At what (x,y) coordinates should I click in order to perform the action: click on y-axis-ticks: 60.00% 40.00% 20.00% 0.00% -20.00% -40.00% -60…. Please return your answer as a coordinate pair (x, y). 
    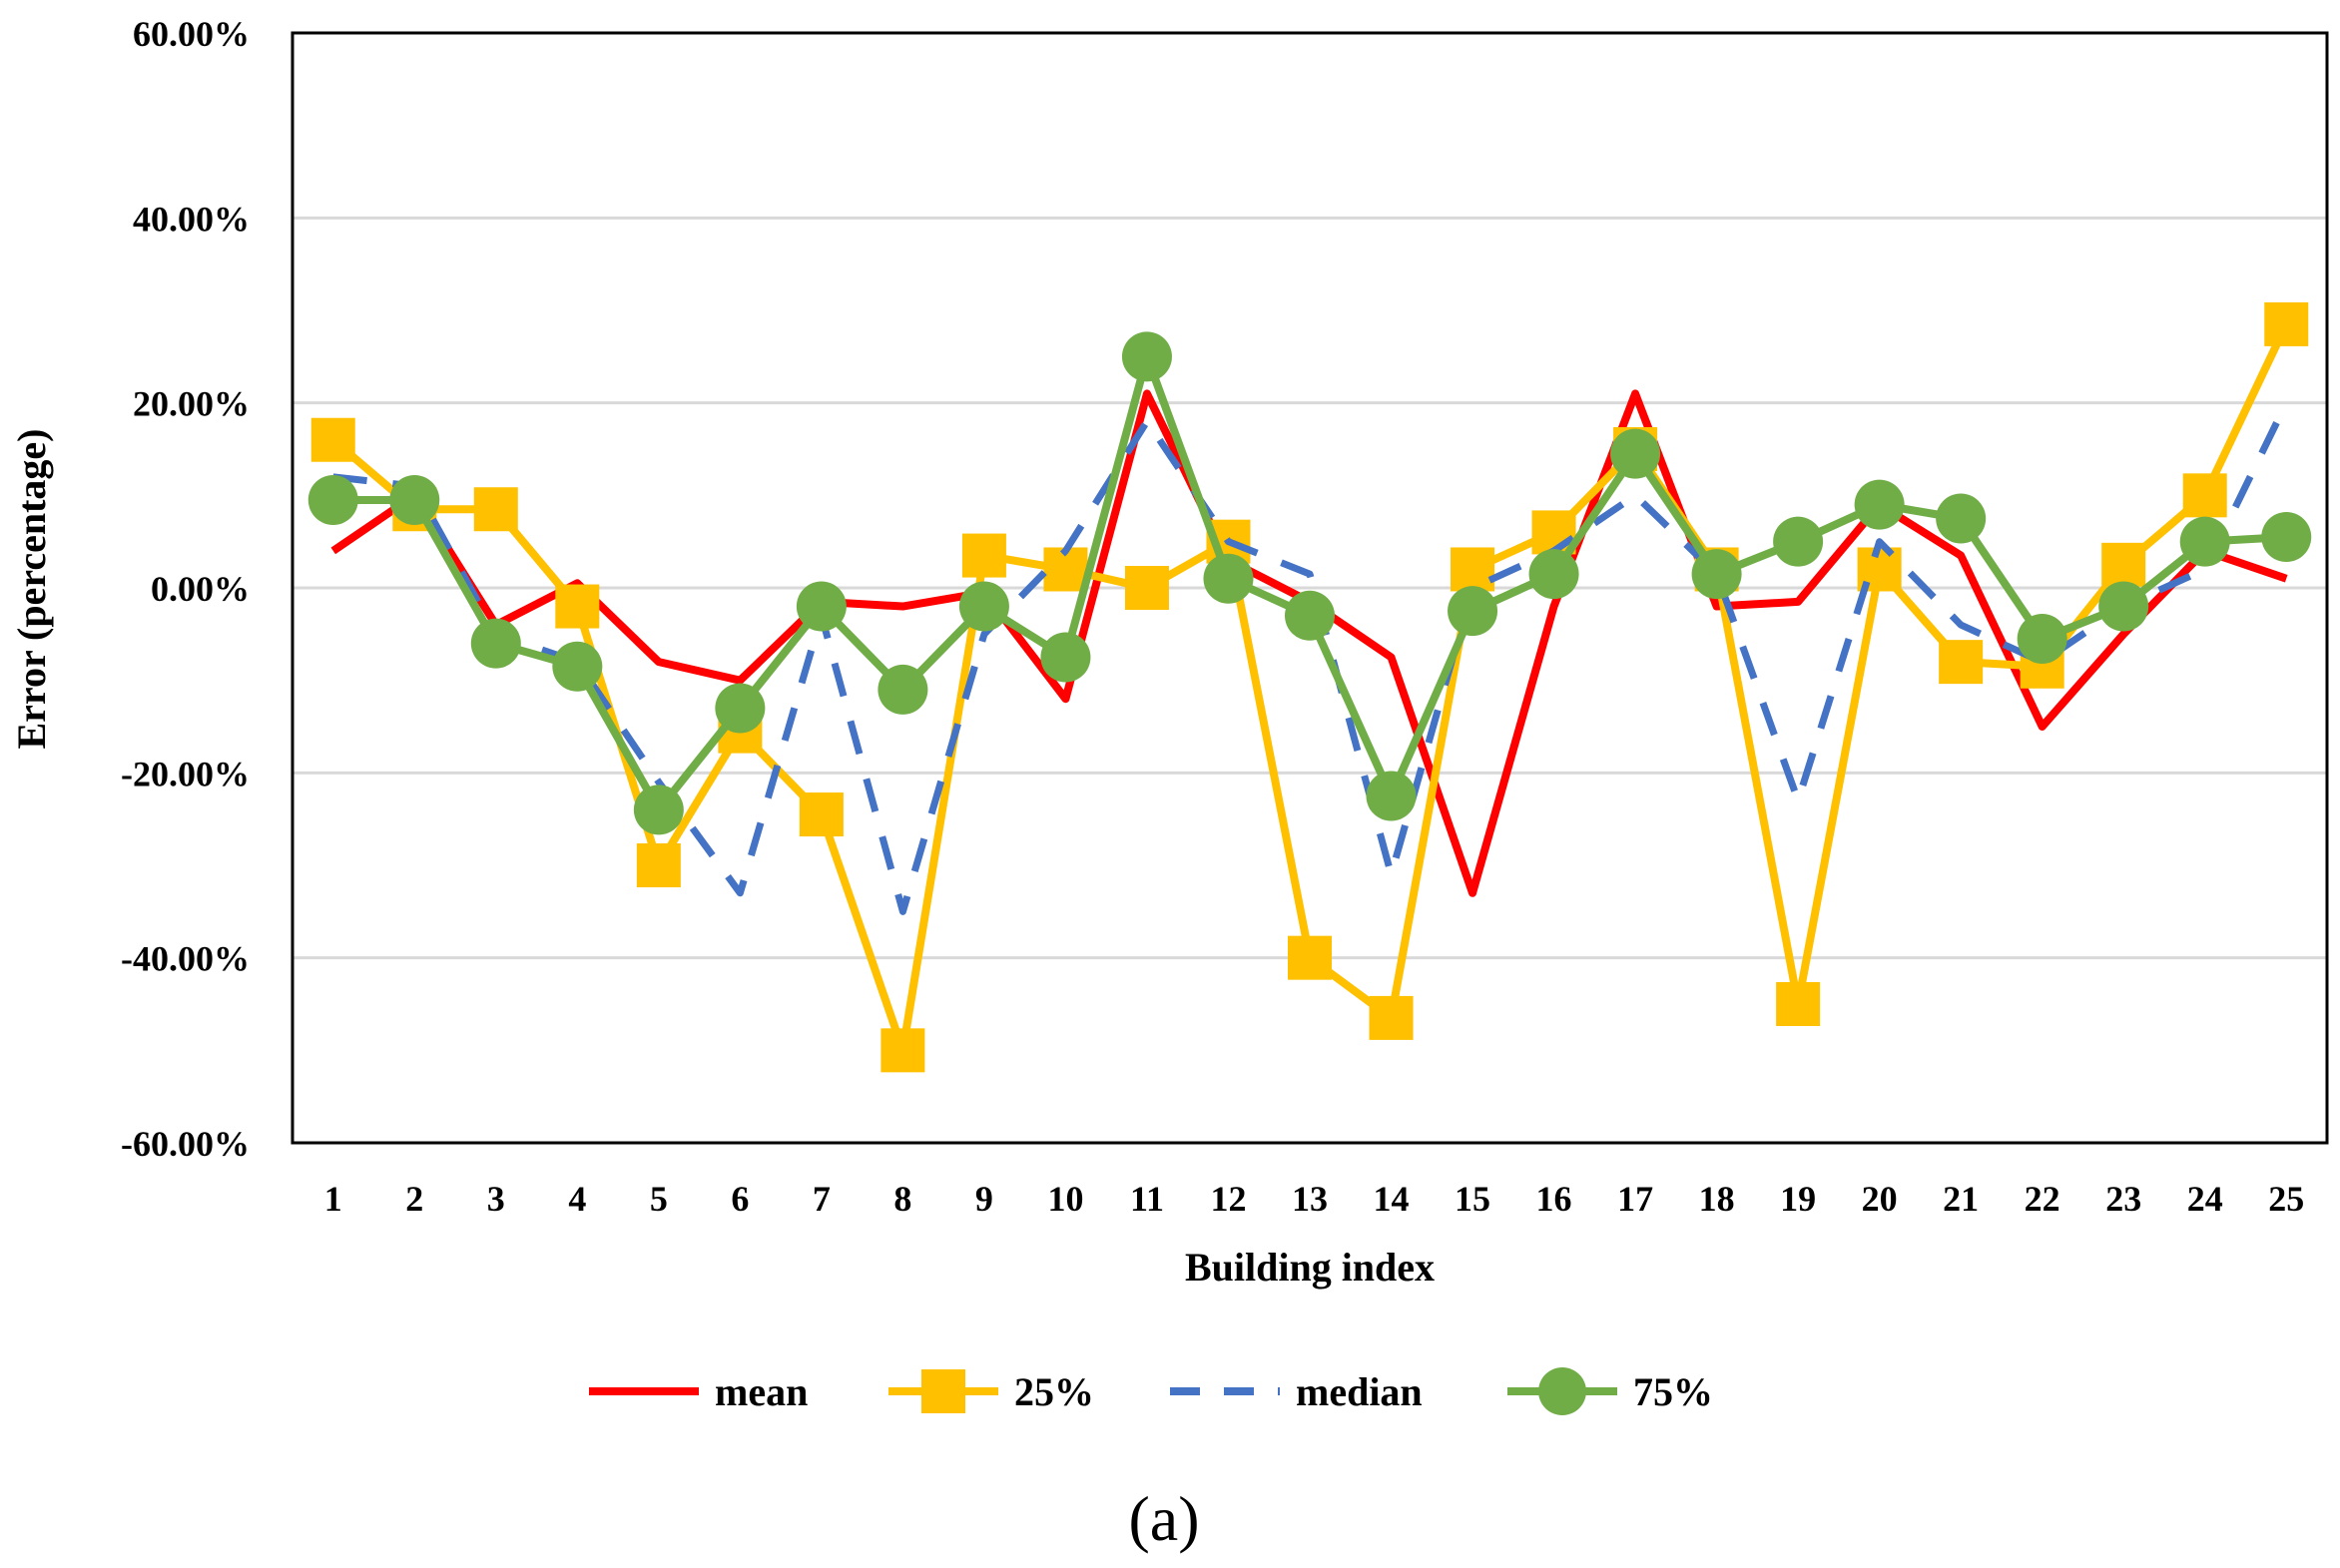
    Looking at the image, I should click on (185, 589).